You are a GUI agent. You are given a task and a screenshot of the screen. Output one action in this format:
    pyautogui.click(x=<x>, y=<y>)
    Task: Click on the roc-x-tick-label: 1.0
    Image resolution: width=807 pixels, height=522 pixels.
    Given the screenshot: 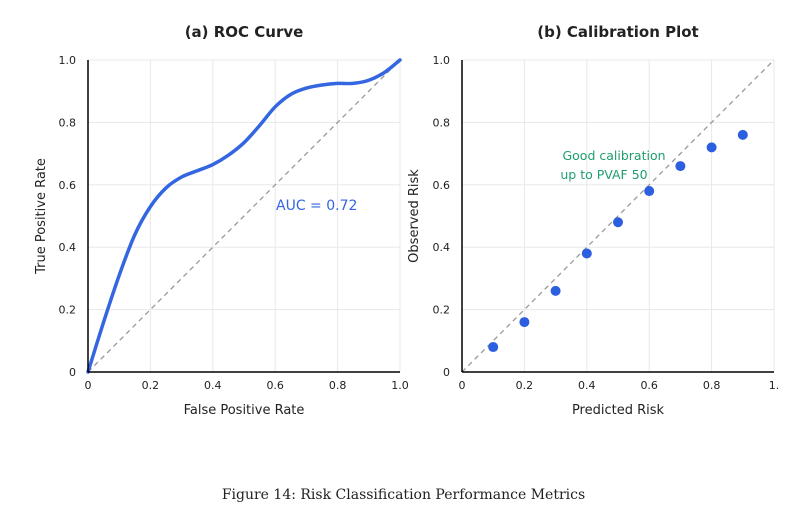 What is the action you would take?
    pyautogui.click(x=400, y=385)
    